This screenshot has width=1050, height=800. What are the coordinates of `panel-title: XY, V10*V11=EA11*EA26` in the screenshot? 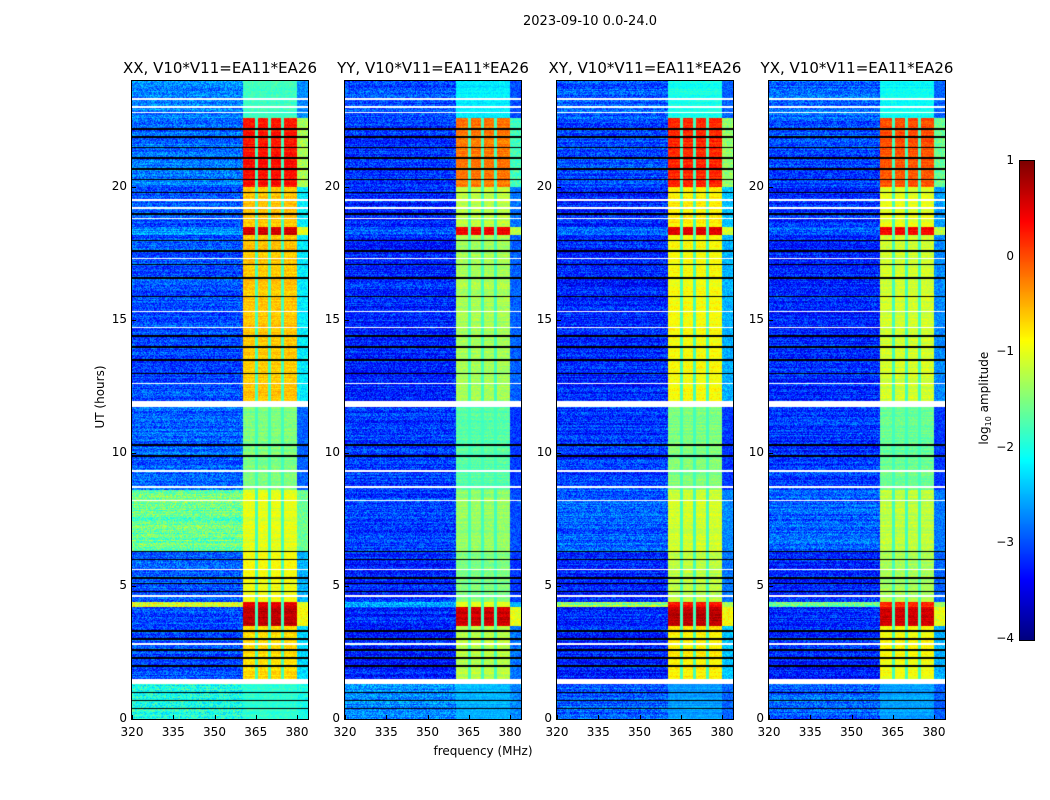 It's located at (645, 68).